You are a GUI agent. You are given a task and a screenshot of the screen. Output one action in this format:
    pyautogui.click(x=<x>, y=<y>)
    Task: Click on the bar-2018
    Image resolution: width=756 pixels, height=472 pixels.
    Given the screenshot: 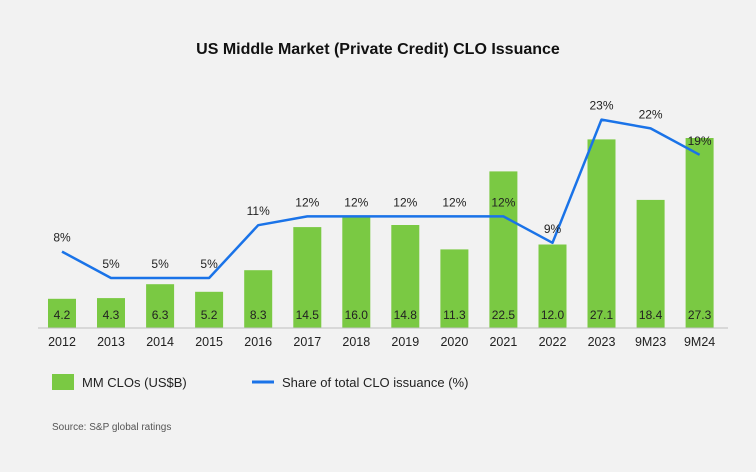 What is the action you would take?
    pyautogui.click(x=356, y=272)
    